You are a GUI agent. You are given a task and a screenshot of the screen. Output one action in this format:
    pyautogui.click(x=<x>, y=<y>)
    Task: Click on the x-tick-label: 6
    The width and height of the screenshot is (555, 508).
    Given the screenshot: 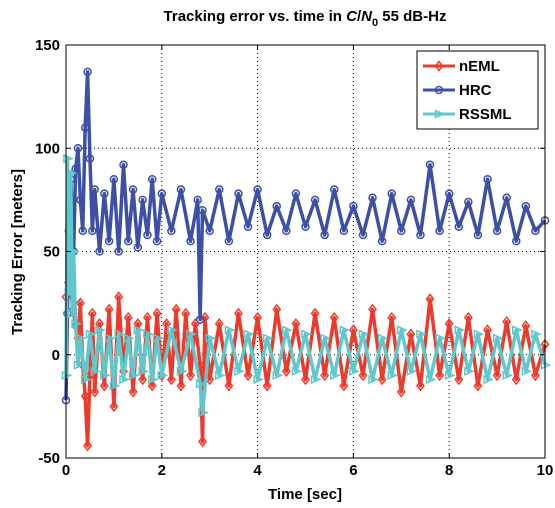 What is the action you would take?
    pyautogui.click(x=353, y=470)
    